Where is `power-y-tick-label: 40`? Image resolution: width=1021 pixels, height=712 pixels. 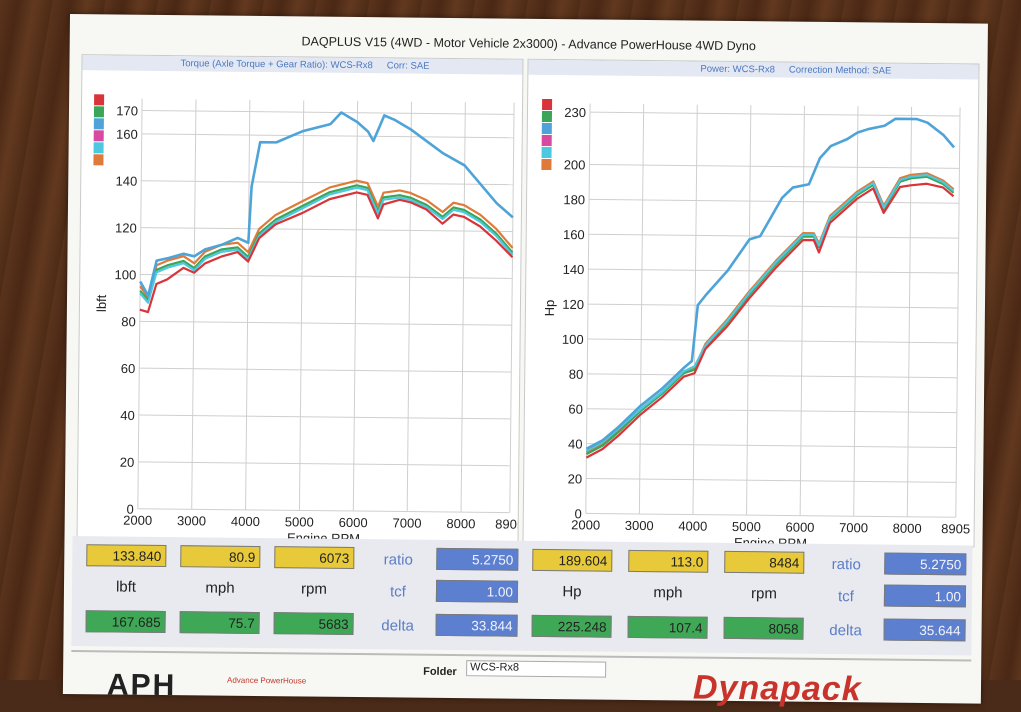 power-y-tick-label: 40 is located at coordinates (575, 443).